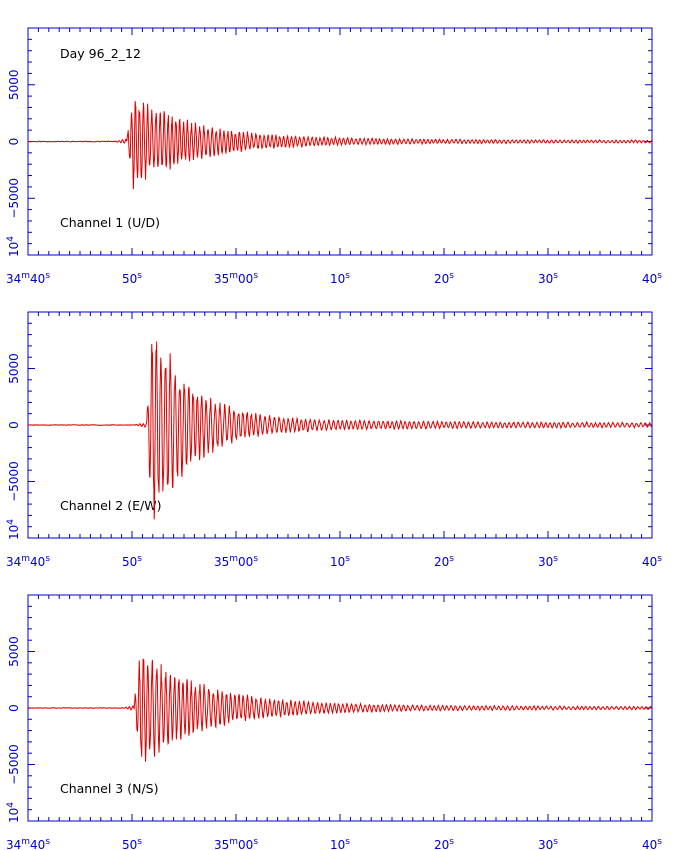 The width and height of the screenshot is (680, 850). What do you see at coordinates (109, 788) in the screenshot?
I see `channel-label: Channel 3 (N/S)` at bounding box center [109, 788].